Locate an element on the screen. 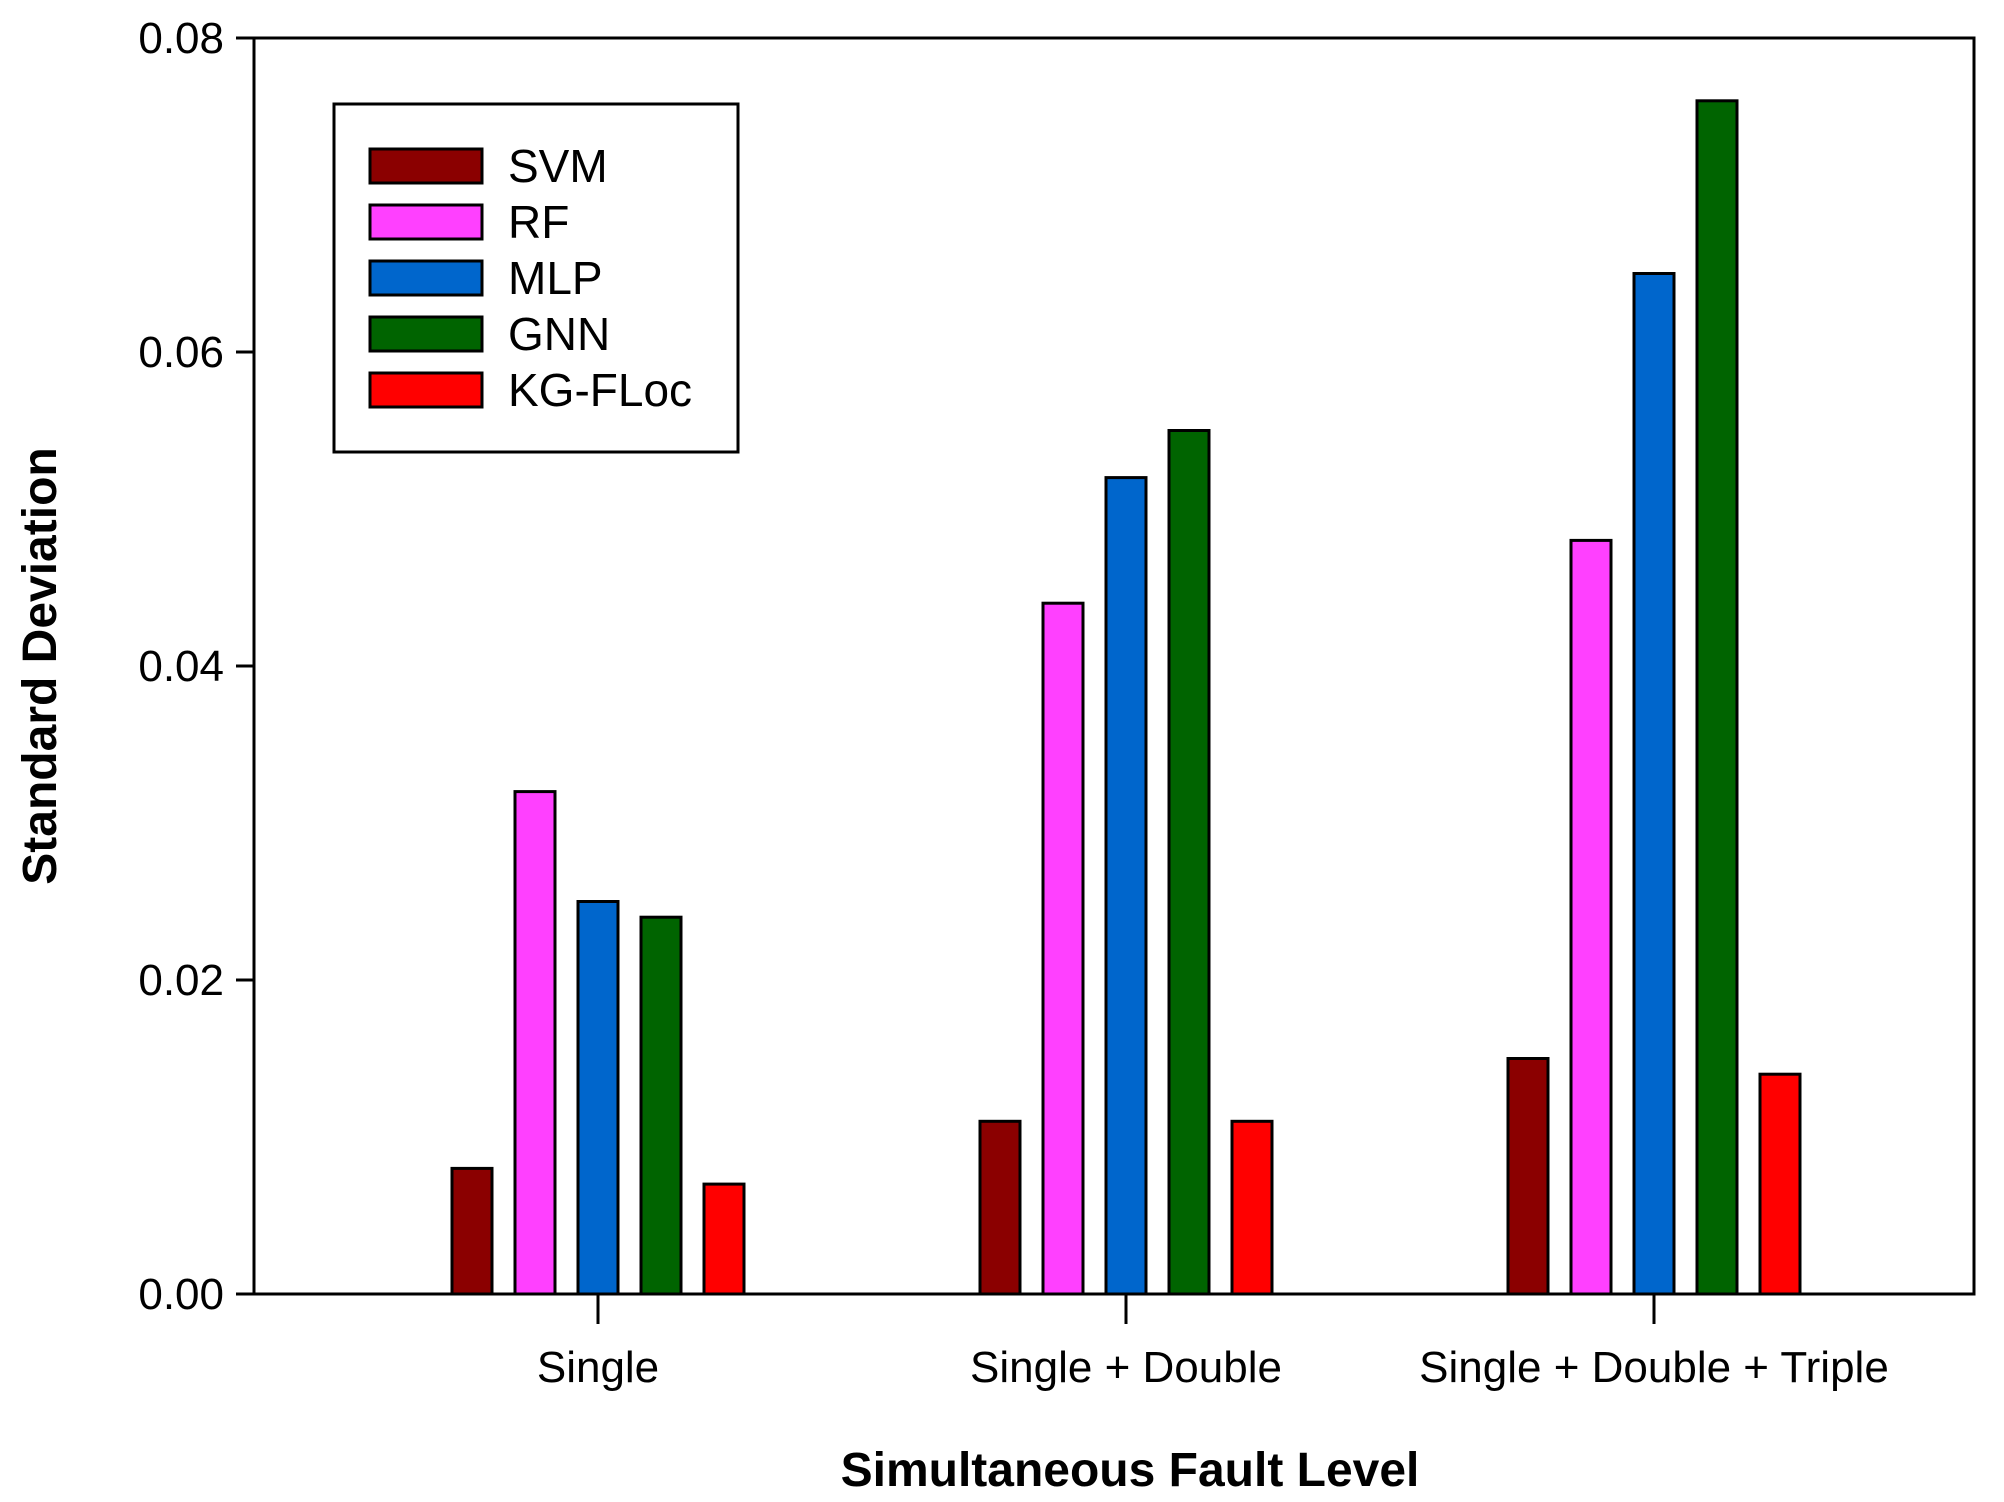 The height and width of the screenshot is (1502, 2004). legend-label-svm: SVM is located at coordinates (558, 166).